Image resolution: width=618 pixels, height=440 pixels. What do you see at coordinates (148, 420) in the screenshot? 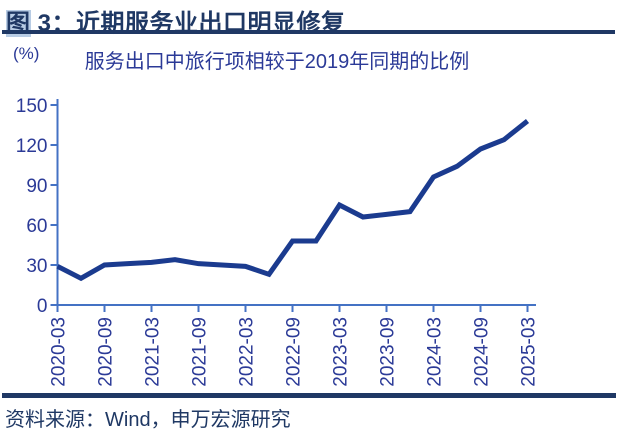
I see `source-note: 资料来源：Wind，申万宏源研究` at bounding box center [148, 420].